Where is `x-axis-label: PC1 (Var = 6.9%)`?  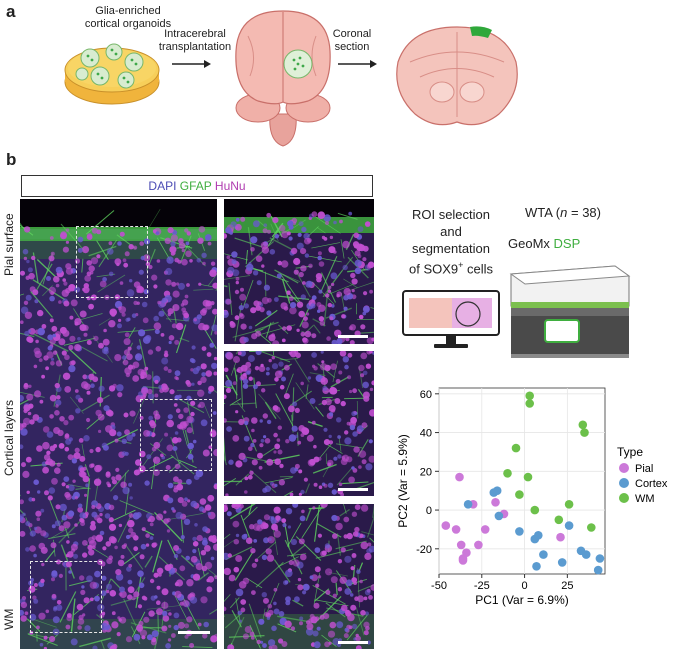 x-axis-label: PC1 (Var = 6.9%) is located at coordinates (521, 600).